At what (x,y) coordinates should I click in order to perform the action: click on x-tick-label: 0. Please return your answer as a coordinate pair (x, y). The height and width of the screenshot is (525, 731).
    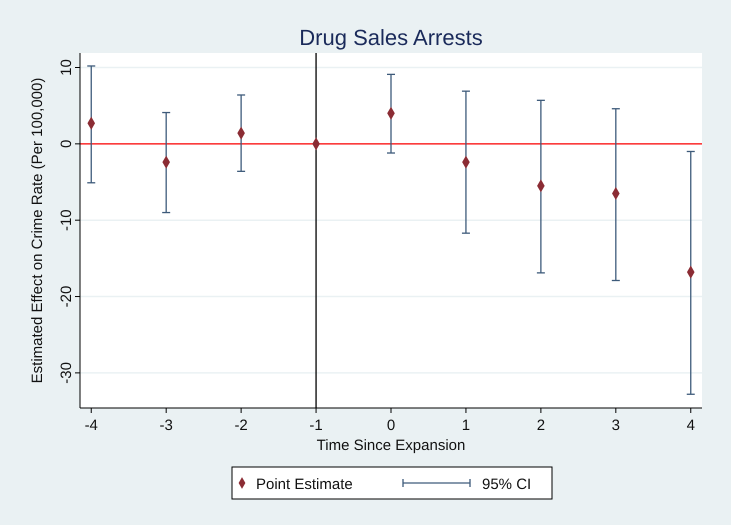
    Looking at the image, I should click on (391, 425).